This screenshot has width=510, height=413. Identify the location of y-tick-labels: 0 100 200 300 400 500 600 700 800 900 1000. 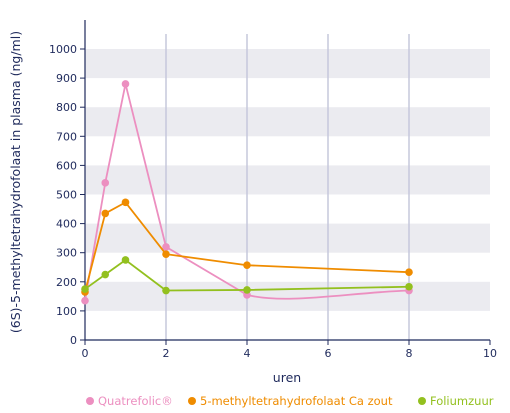
(67, 195).